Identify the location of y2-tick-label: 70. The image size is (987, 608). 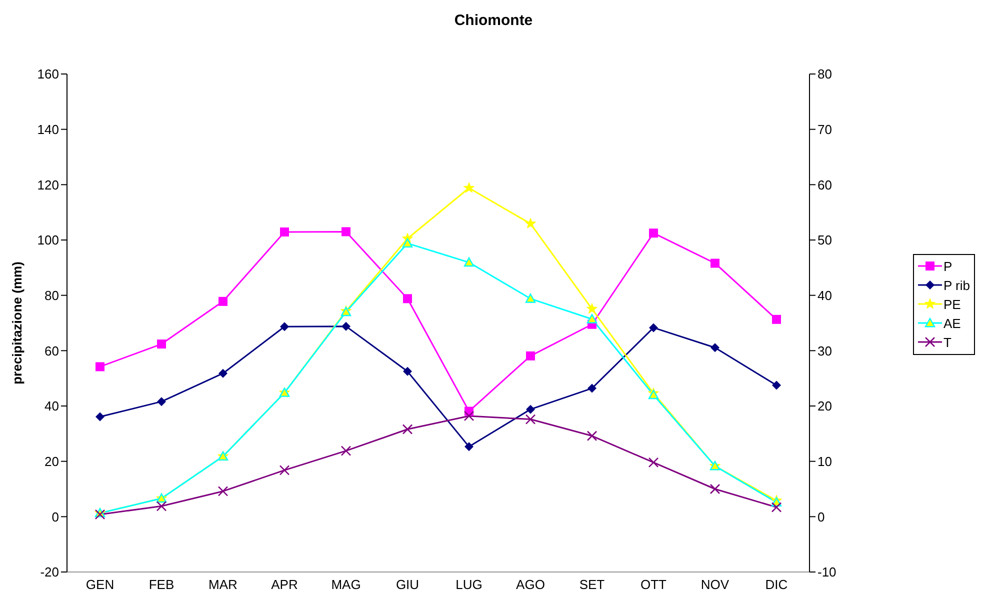
(825, 129).